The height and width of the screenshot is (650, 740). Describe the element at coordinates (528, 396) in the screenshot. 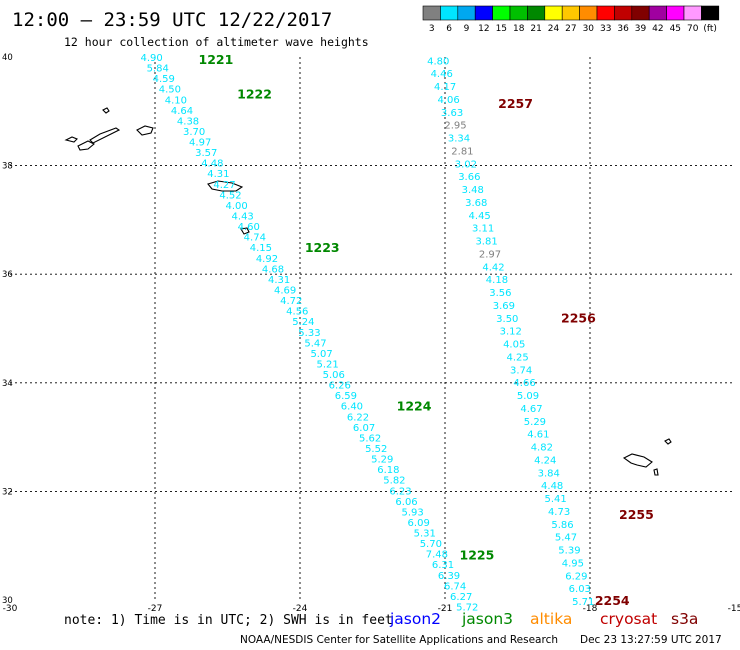

I see `wave-height-point: 5.09` at that location.